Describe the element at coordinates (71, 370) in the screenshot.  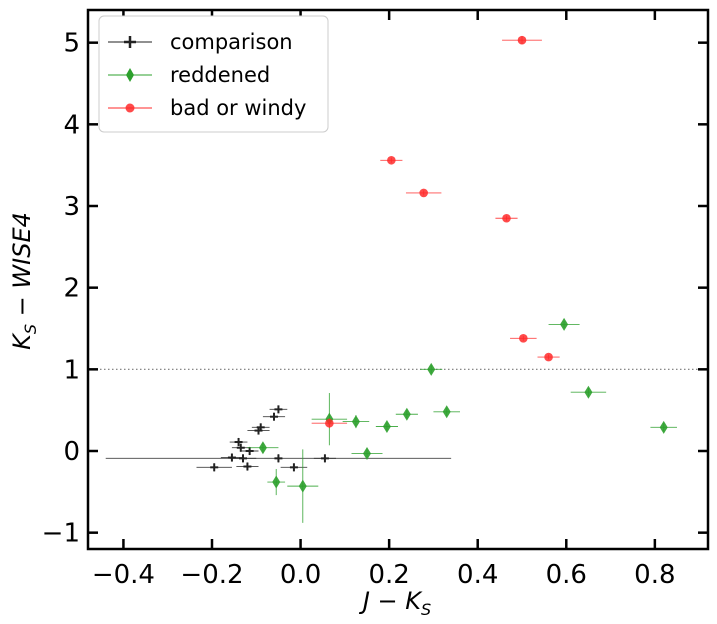
I see `y-tick-label: 1` at that location.